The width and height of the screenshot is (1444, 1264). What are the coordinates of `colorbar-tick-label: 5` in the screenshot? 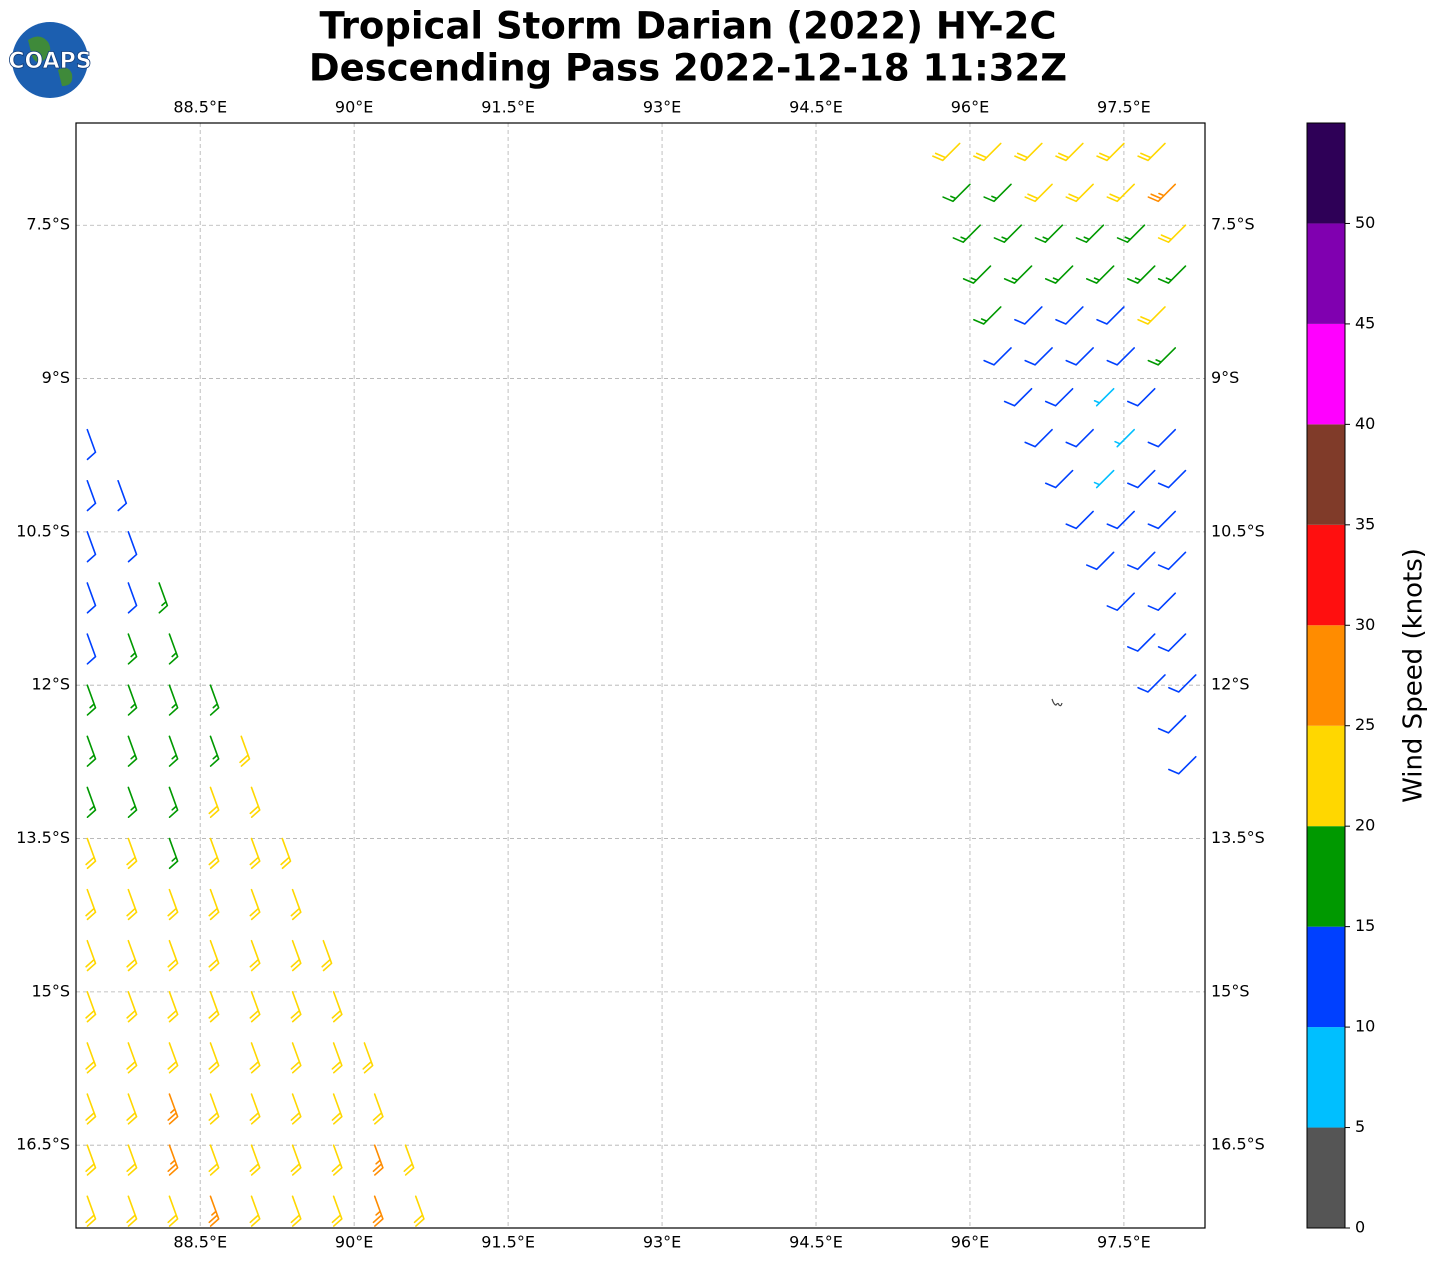 It's located at (1360, 1126).